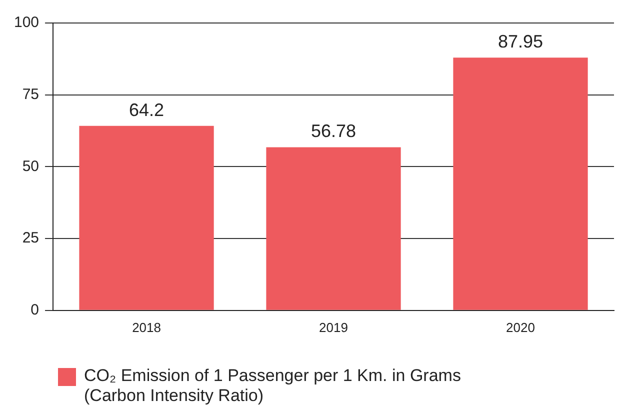 The image size is (618, 416). What do you see at coordinates (273, 386) in the screenshot?
I see `legend-label: CO₂ Emission of 1 Passenger per 1 Km. in Grams (Carbon Intensity Ratio)` at bounding box center [273, 386].